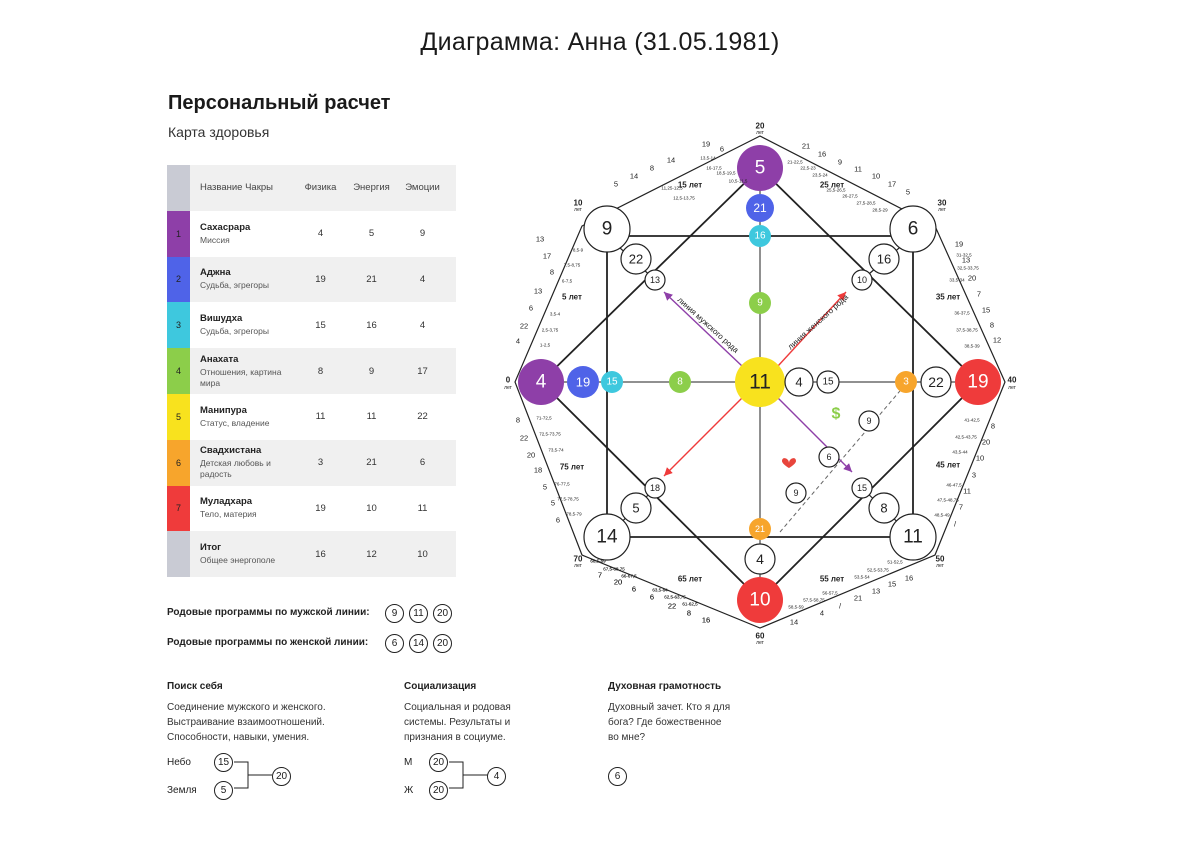  Describe the element at coordinates (246, 707) in the screenshot. I see `search-self-line-1: Соединение мужского и женского.` at that location.